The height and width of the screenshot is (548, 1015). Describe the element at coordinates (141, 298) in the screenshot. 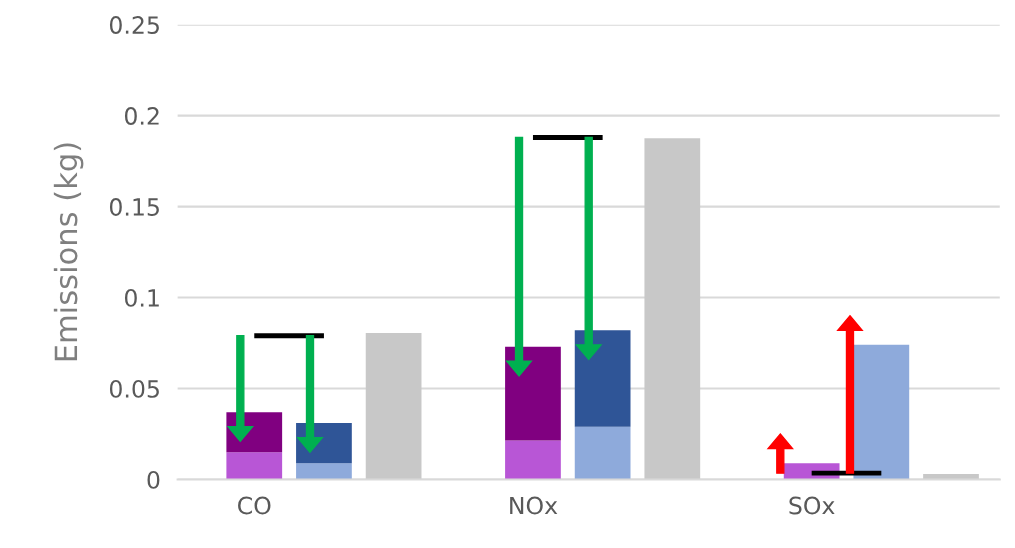

I see `y-tick-label: 0.1` at that location.